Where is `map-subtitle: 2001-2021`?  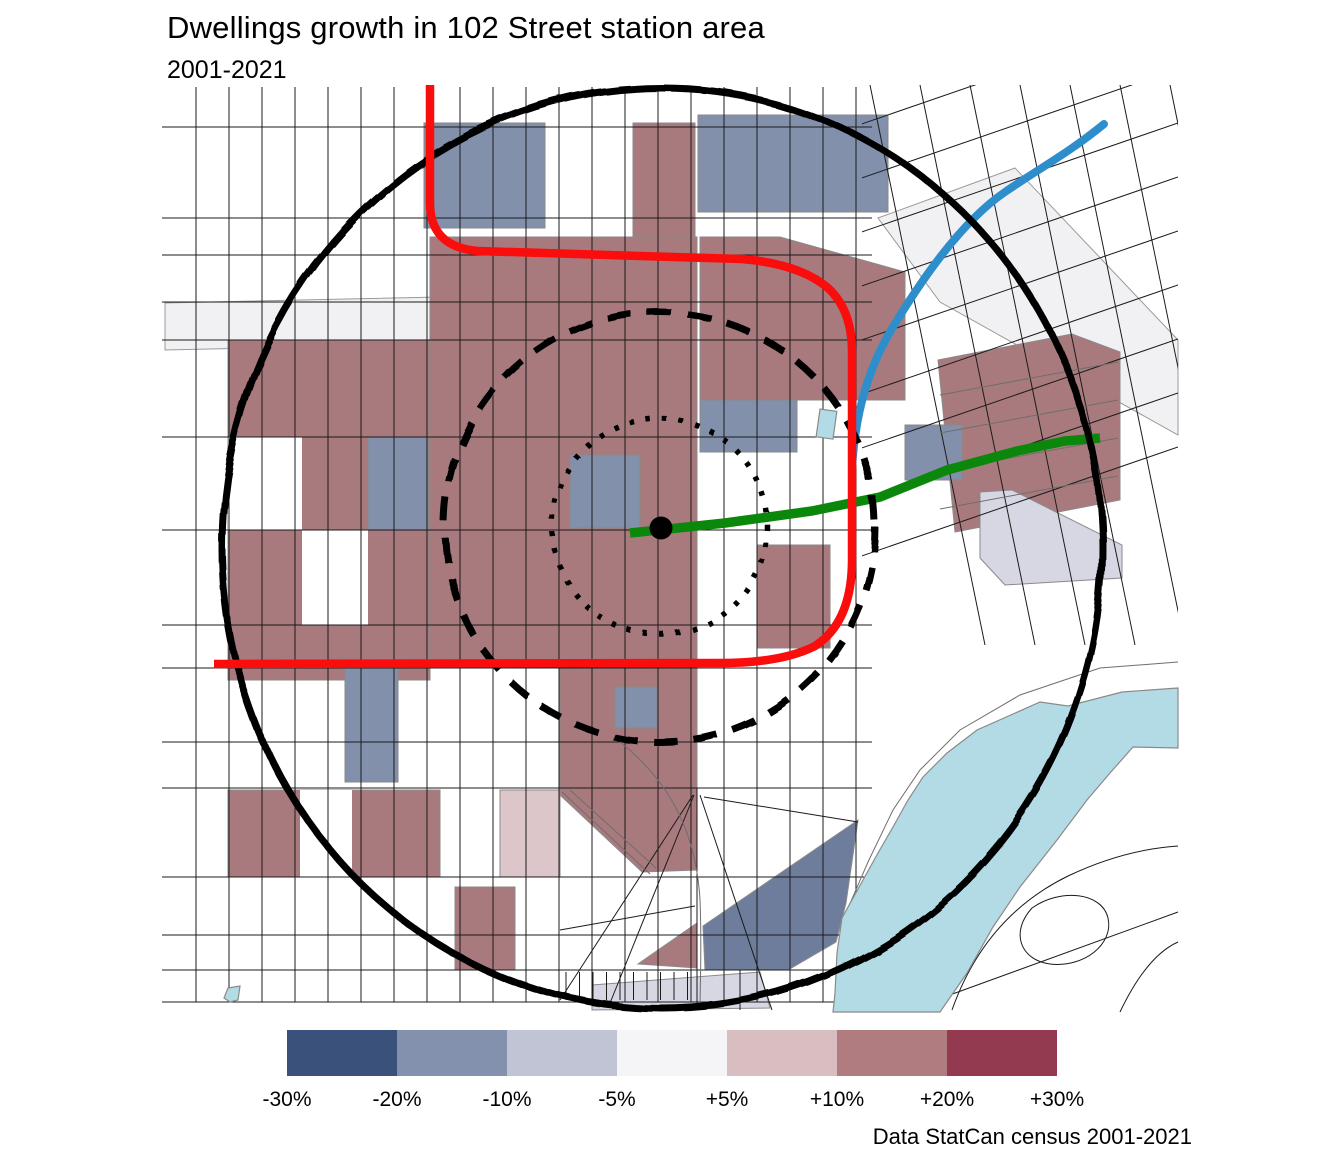
map-subtitle: 2001-2021 is located at coordinates (227, 70).